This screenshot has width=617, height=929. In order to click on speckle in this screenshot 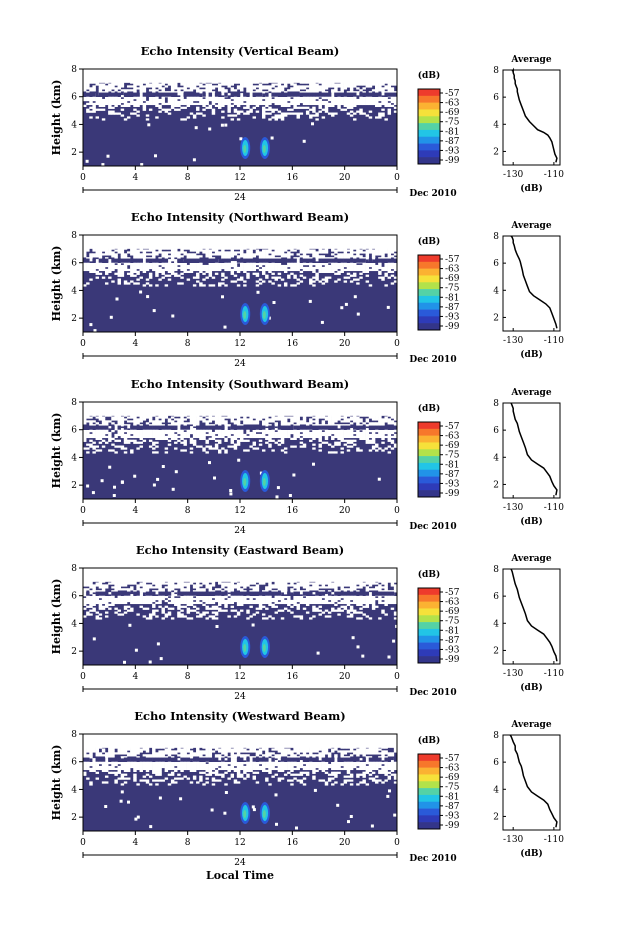, I will do `click(108, 156)`.